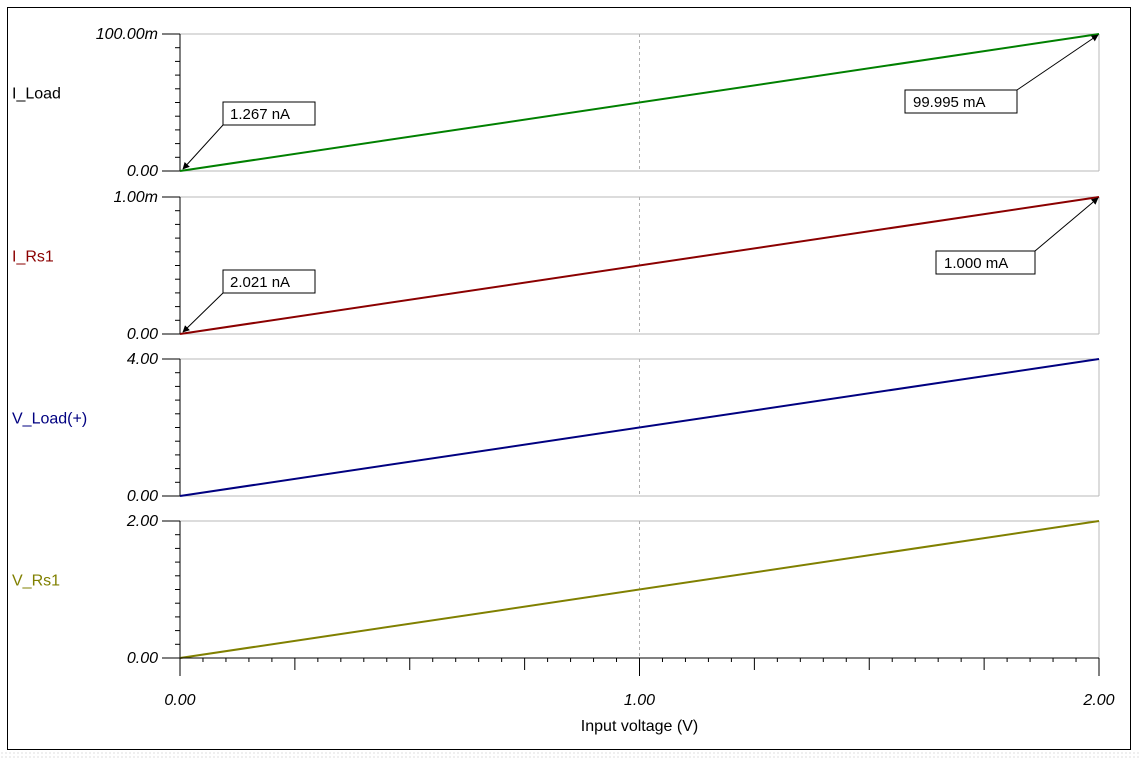 The height and width of the screenshot is (758, 1139). Describe the element at coordinates (260, 114) in the screenshot. I see `annotation-label-i-load-0: 1.267 nA` at that location.